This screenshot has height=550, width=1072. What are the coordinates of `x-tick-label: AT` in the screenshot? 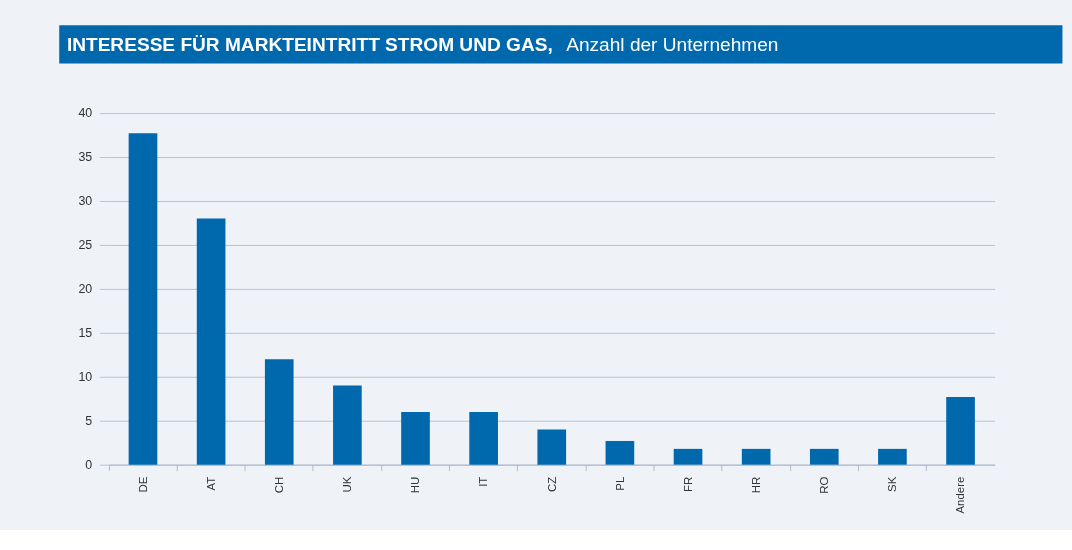 It's located at (210, 483).